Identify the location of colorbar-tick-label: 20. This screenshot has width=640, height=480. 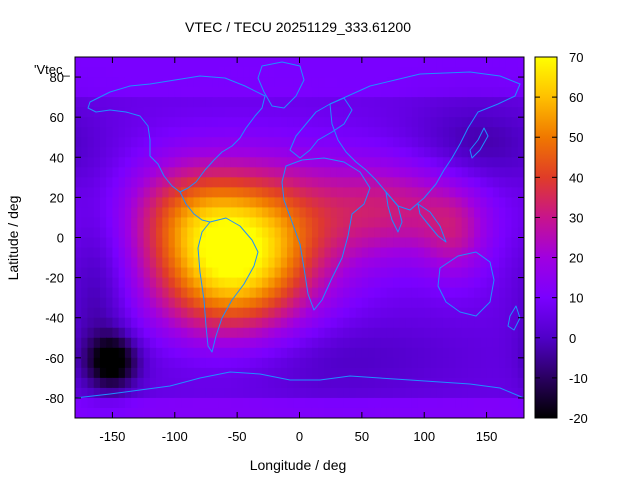
(576, 258).